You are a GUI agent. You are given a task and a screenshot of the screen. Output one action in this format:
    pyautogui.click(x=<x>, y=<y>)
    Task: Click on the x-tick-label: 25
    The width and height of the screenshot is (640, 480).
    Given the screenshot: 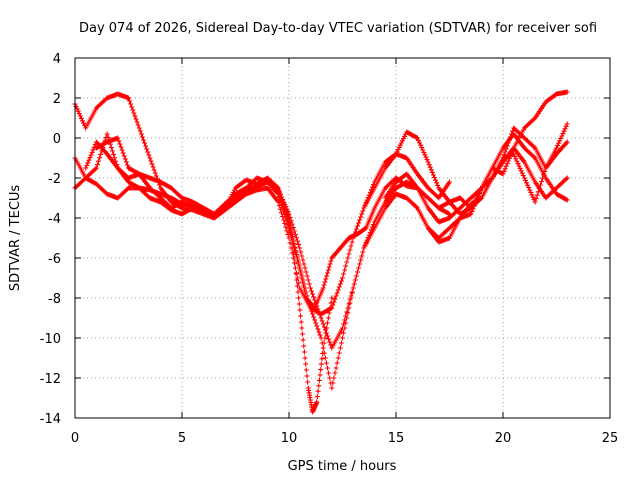 What is the action you would take?
    pyautogui.click(x=610, y=438)
    